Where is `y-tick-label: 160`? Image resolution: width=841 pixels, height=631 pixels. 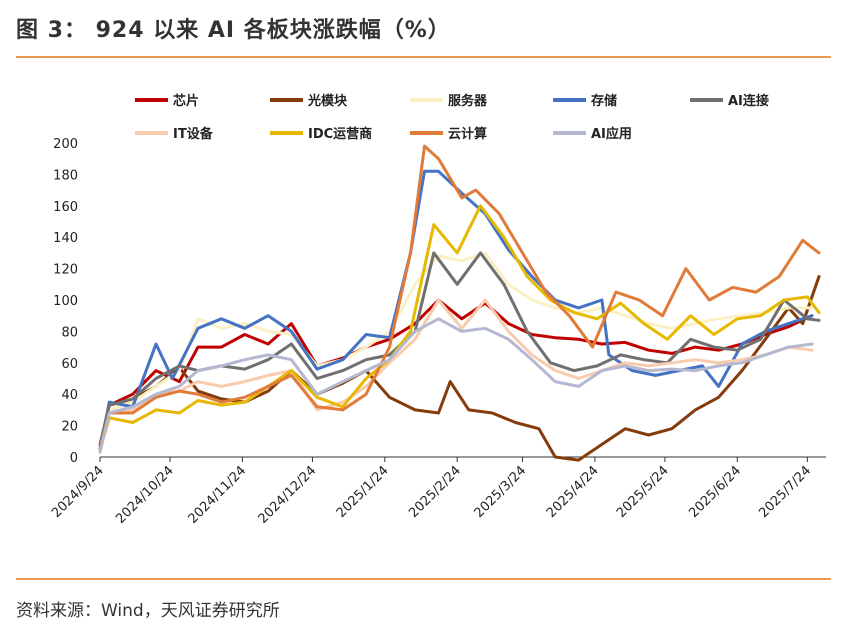 y-tick-label: 160 is located at coordinates (65, 207).